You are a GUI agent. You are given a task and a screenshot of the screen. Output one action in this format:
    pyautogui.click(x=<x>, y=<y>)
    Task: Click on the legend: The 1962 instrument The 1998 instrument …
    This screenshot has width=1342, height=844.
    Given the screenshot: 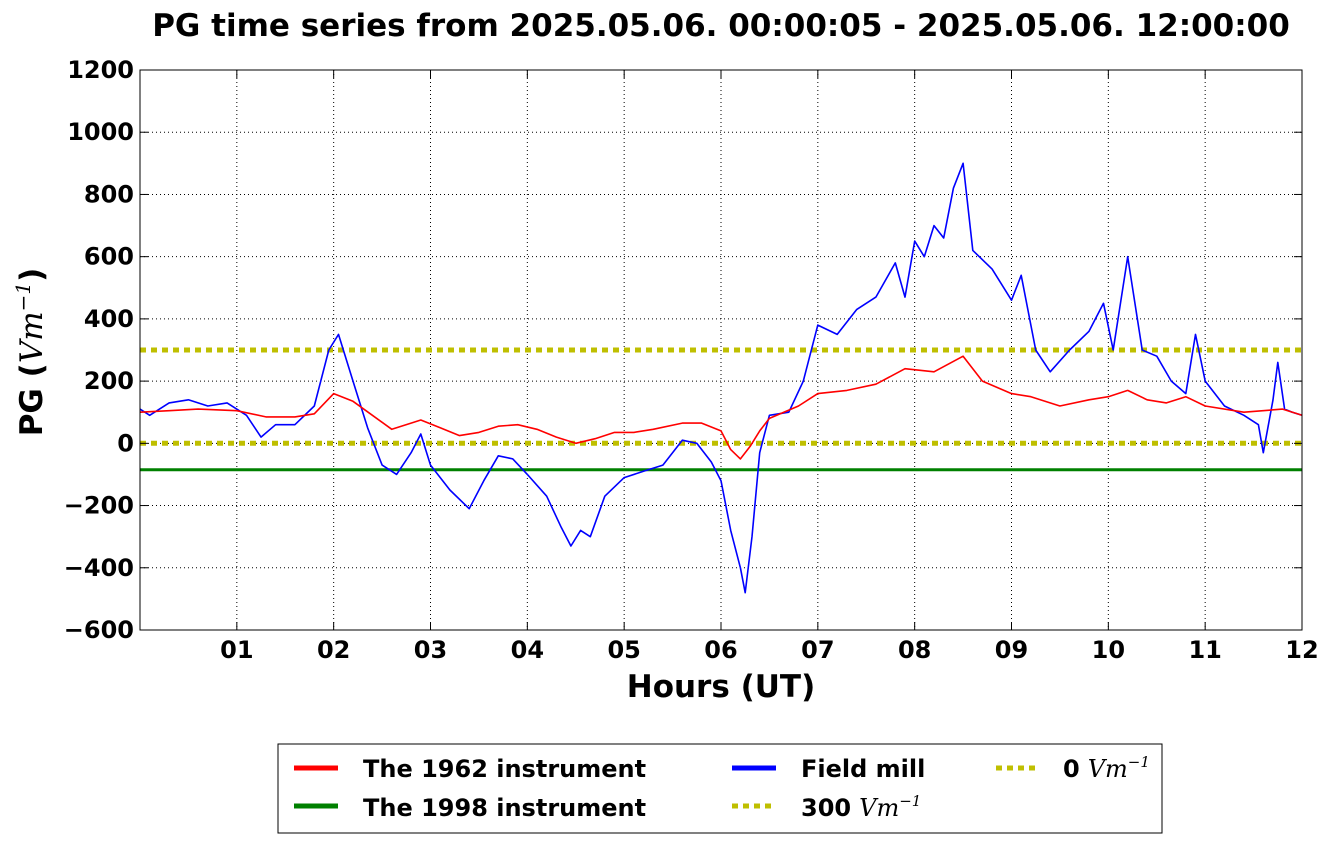 What is the action you would take?
    pyautogui.click(x=720, y=788)
    